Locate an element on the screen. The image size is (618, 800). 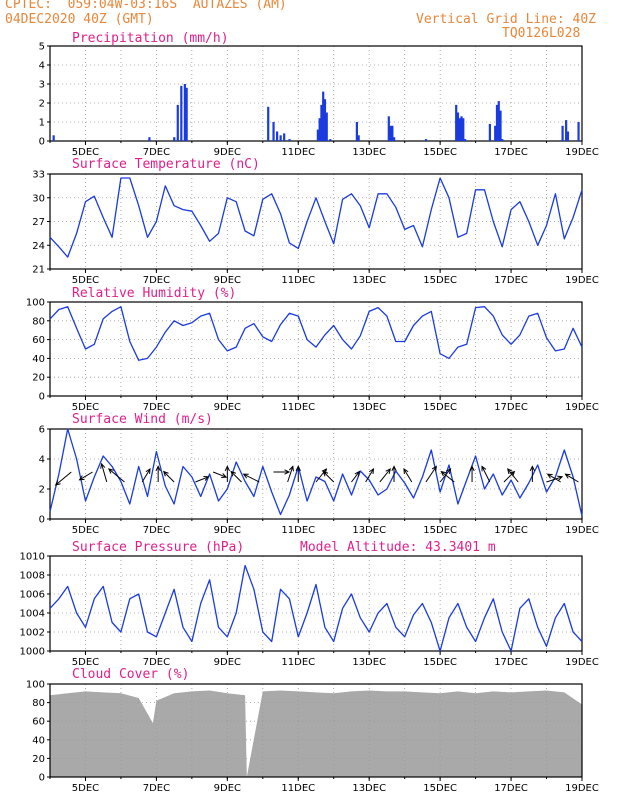
header-station: CPTEC: 059:04W-03:16S AUTAZES (AM) is located at coordinates (146, 6).